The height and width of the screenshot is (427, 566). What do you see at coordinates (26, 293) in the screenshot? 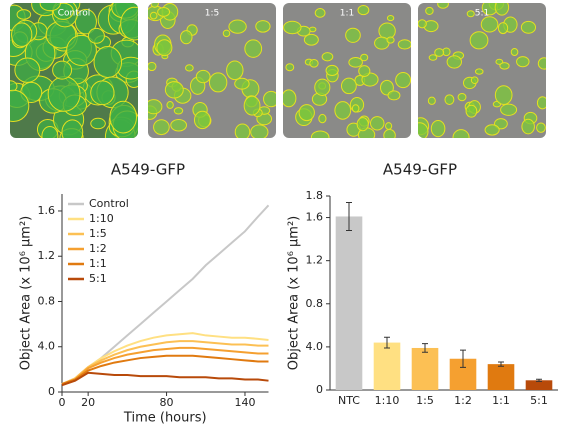
I see `y-axis-label: Object Area (x 10⁶ µm²)` at bounding box center [26, 293].